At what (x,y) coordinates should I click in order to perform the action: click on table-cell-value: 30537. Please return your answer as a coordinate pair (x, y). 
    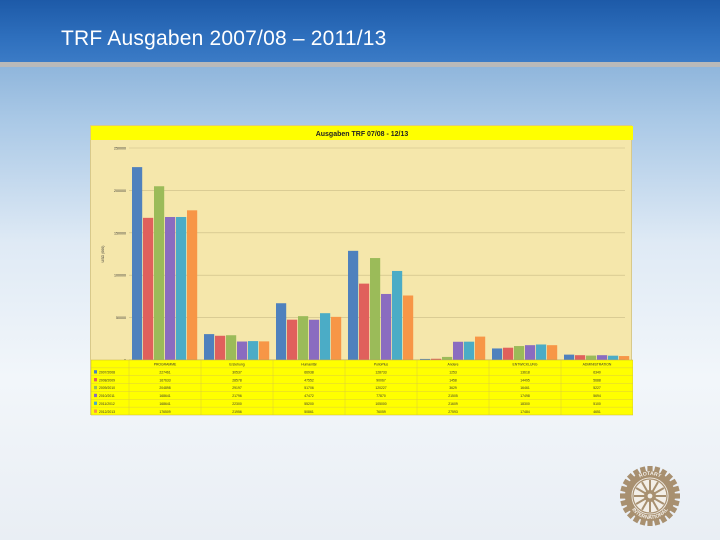
    Looking at the image, I should click on (237, 373).